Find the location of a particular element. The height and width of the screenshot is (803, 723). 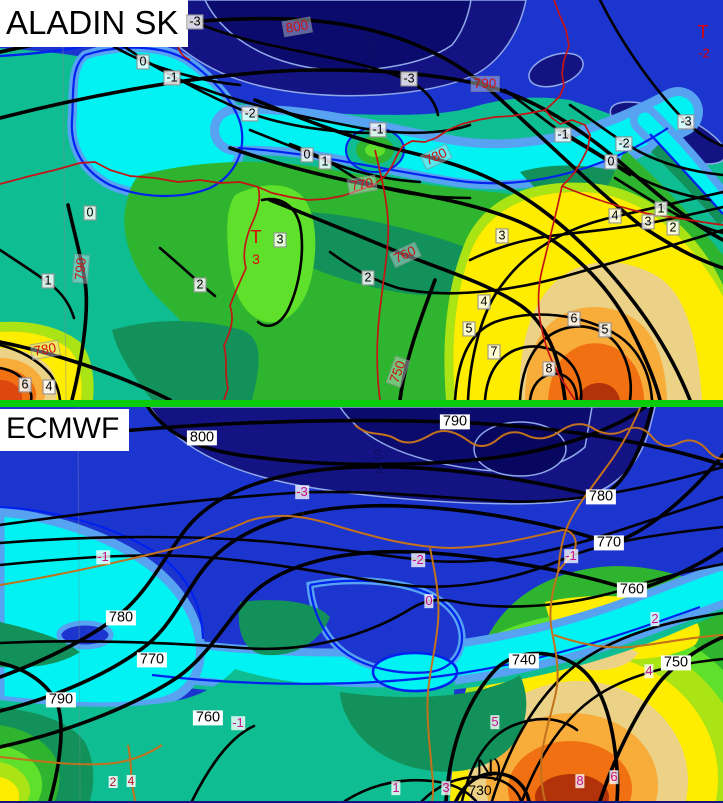

ecmwf-title-text: ECMWF is located at coordinates (63, 428).